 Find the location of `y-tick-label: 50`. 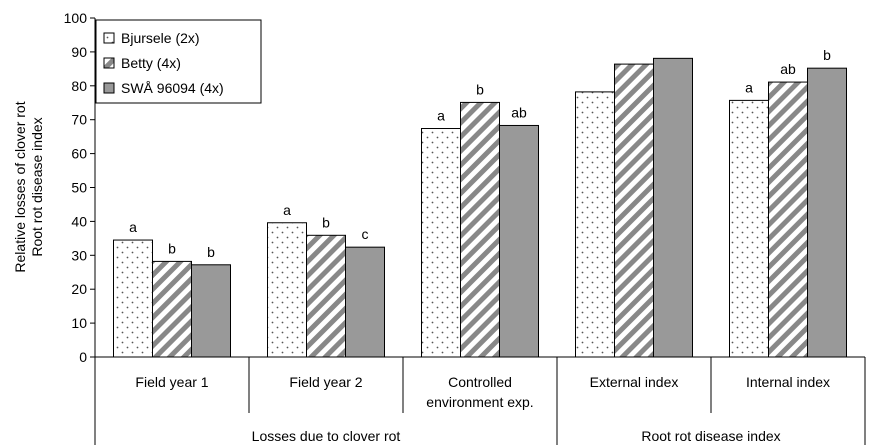

y-tick-label: 50 is located at coordinates (79, 188).